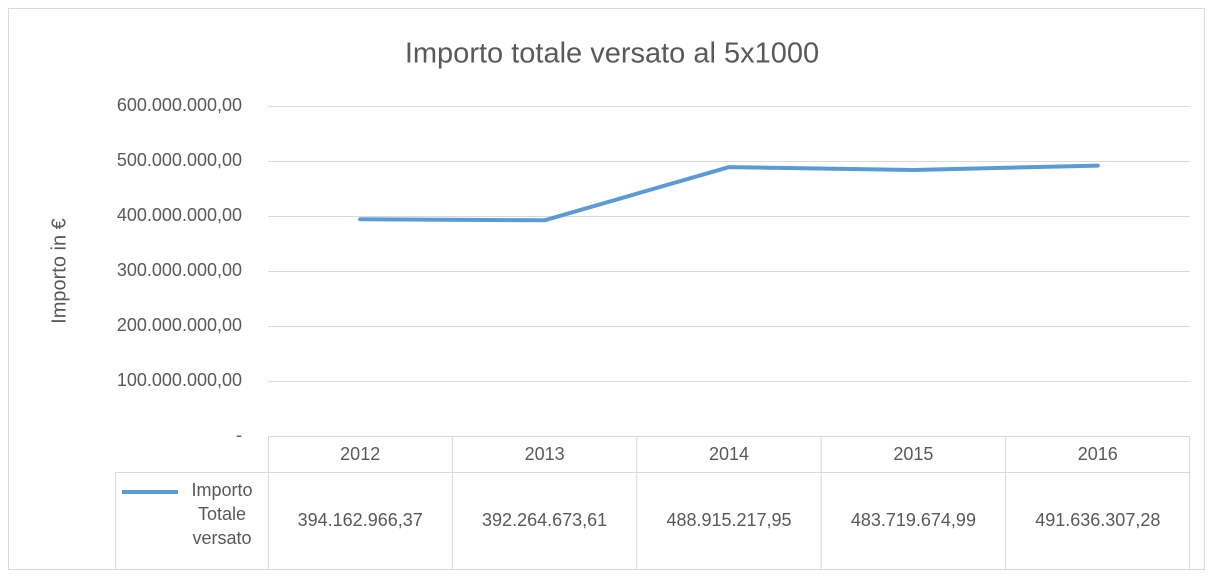  I want to click on series-line, so click(729, 193).